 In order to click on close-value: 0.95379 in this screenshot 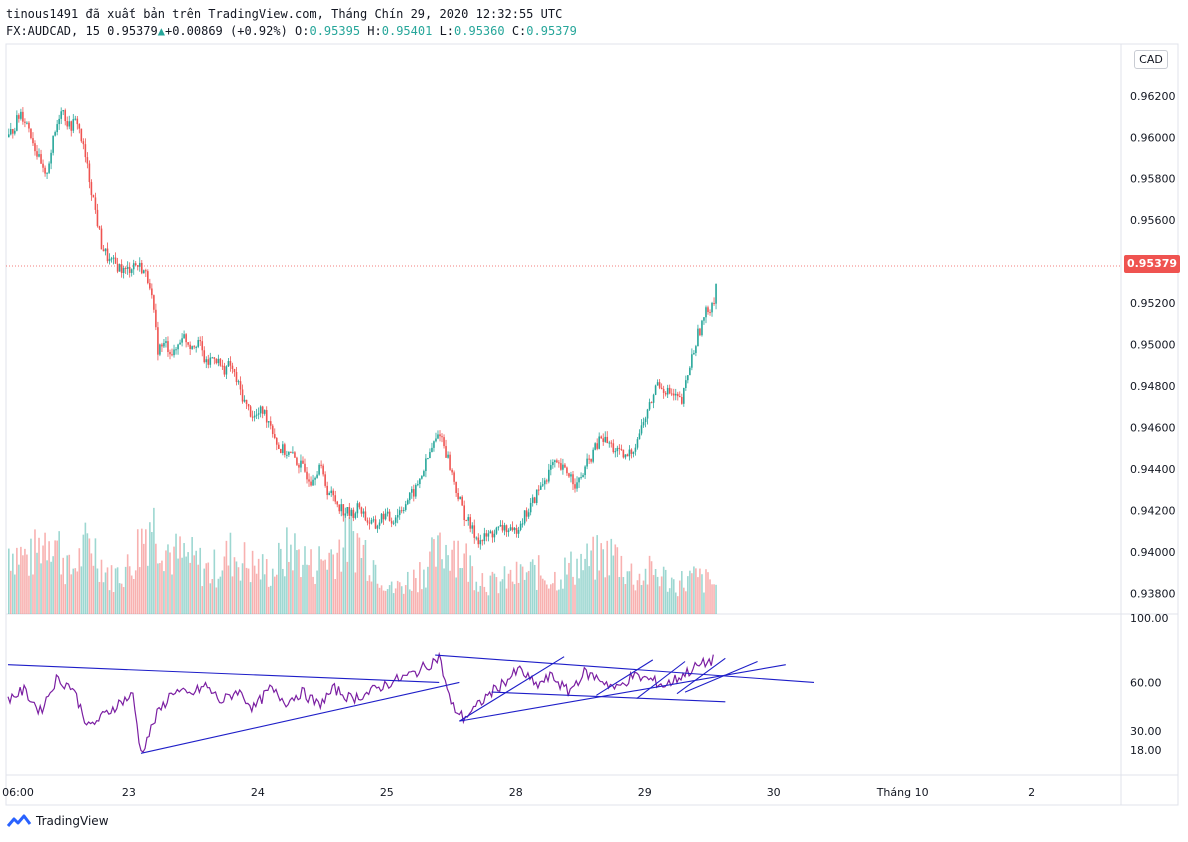, I will do `click(551, 31)`.